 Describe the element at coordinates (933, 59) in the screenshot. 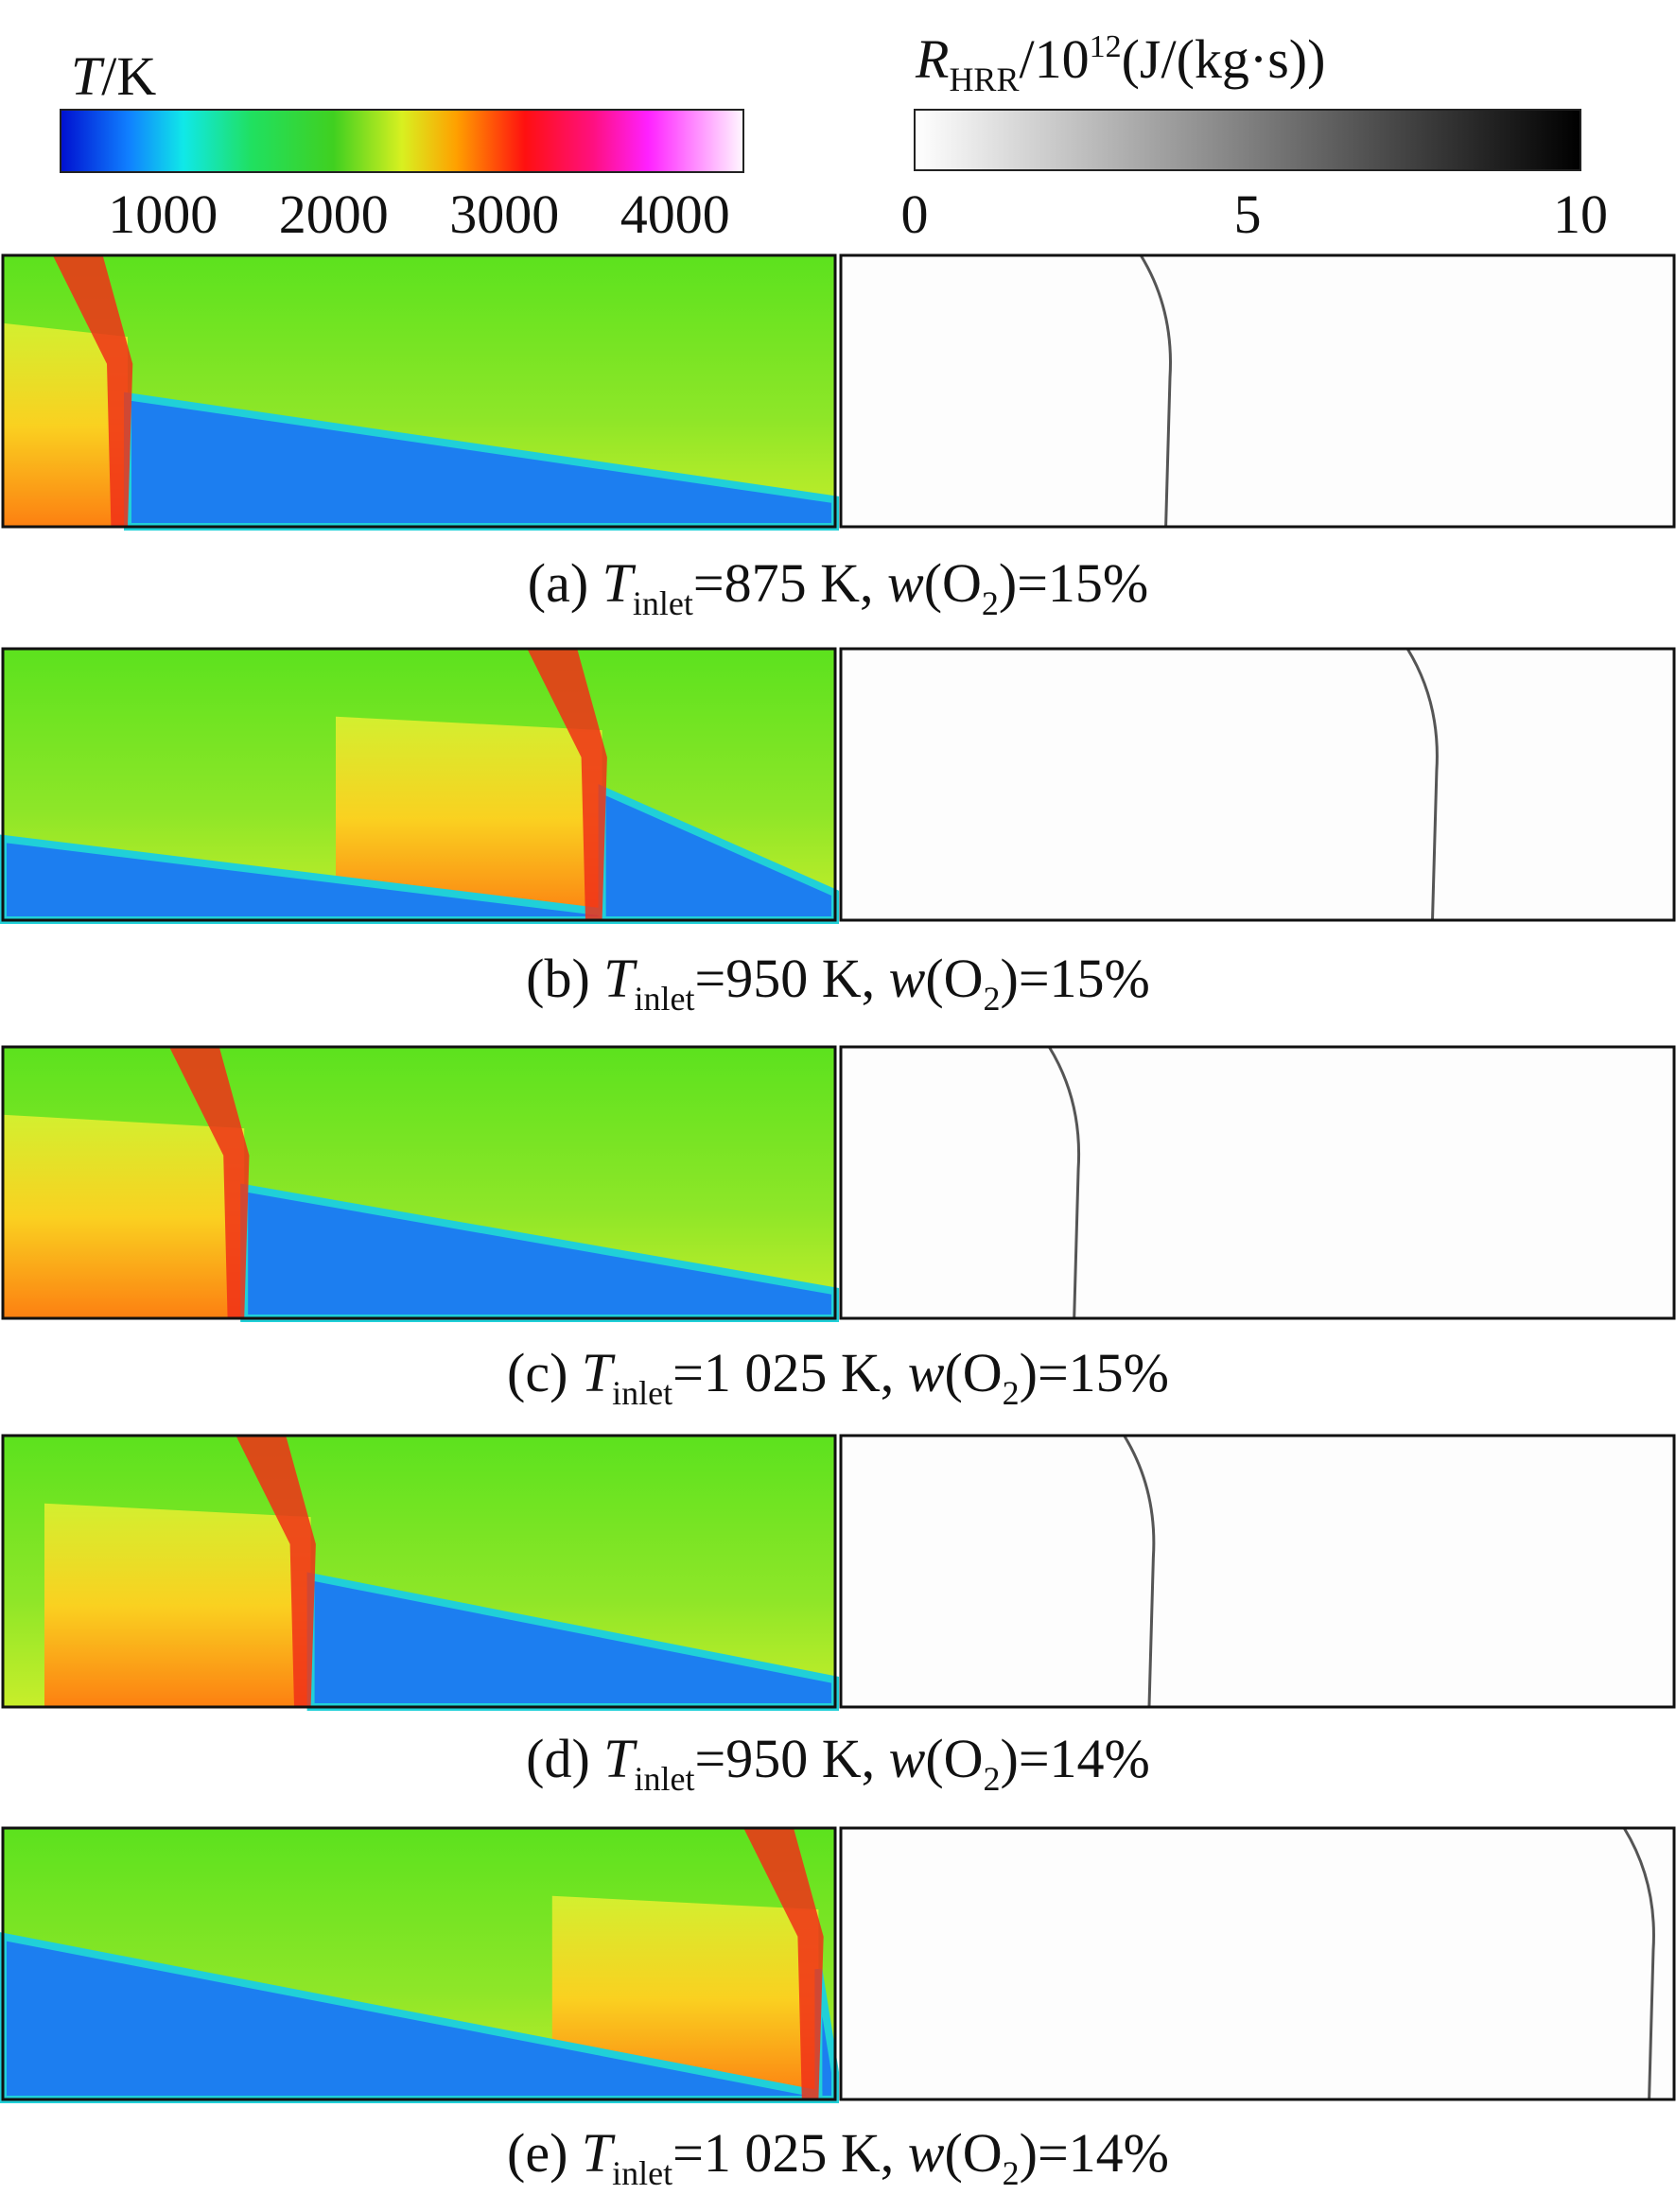

I see `symbol: R` at that location.